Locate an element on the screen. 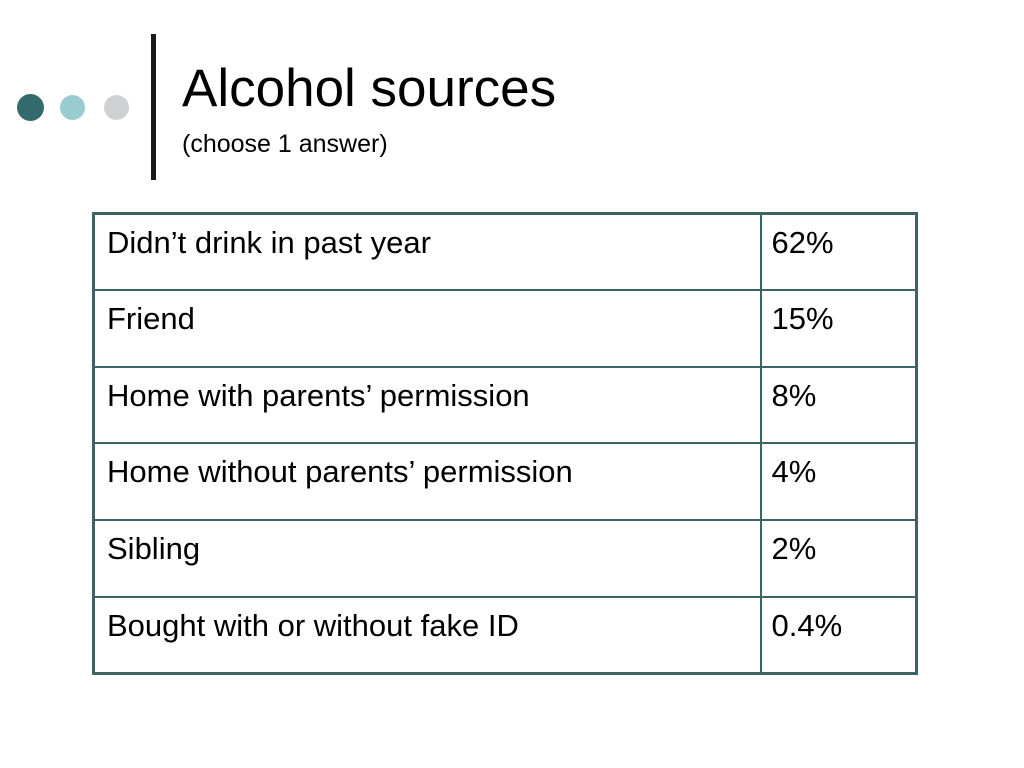  row-value: 62% is located at coordinates (838, 252).